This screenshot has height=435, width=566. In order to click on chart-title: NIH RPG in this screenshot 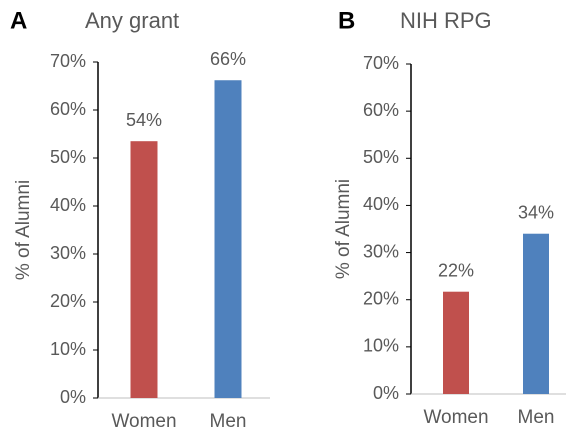, I will do `click(446, 20)`.